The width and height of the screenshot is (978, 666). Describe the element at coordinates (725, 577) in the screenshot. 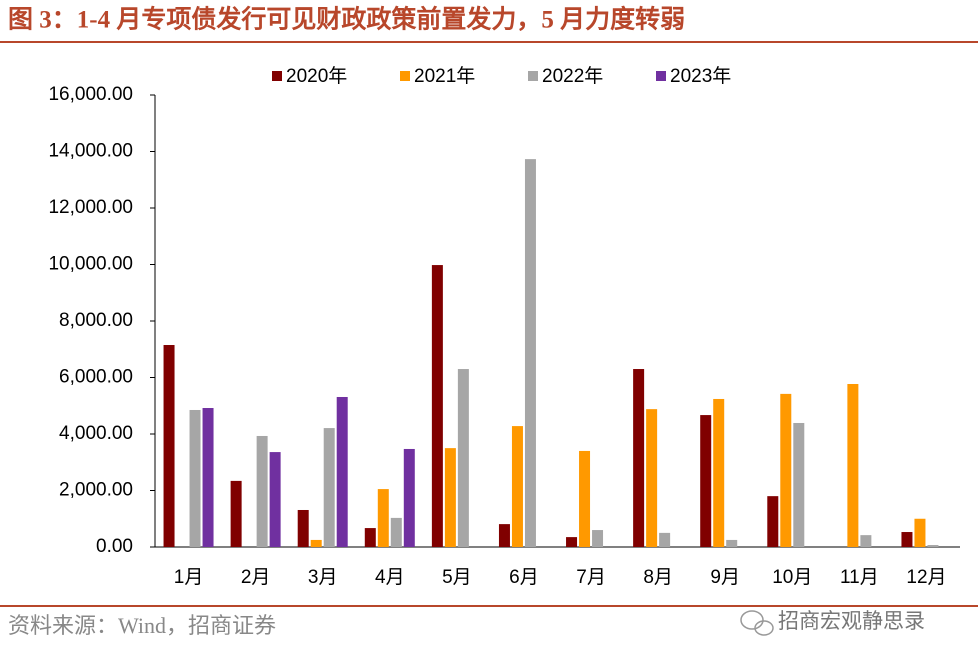

I see `x-tick-label: 9月` at that location.